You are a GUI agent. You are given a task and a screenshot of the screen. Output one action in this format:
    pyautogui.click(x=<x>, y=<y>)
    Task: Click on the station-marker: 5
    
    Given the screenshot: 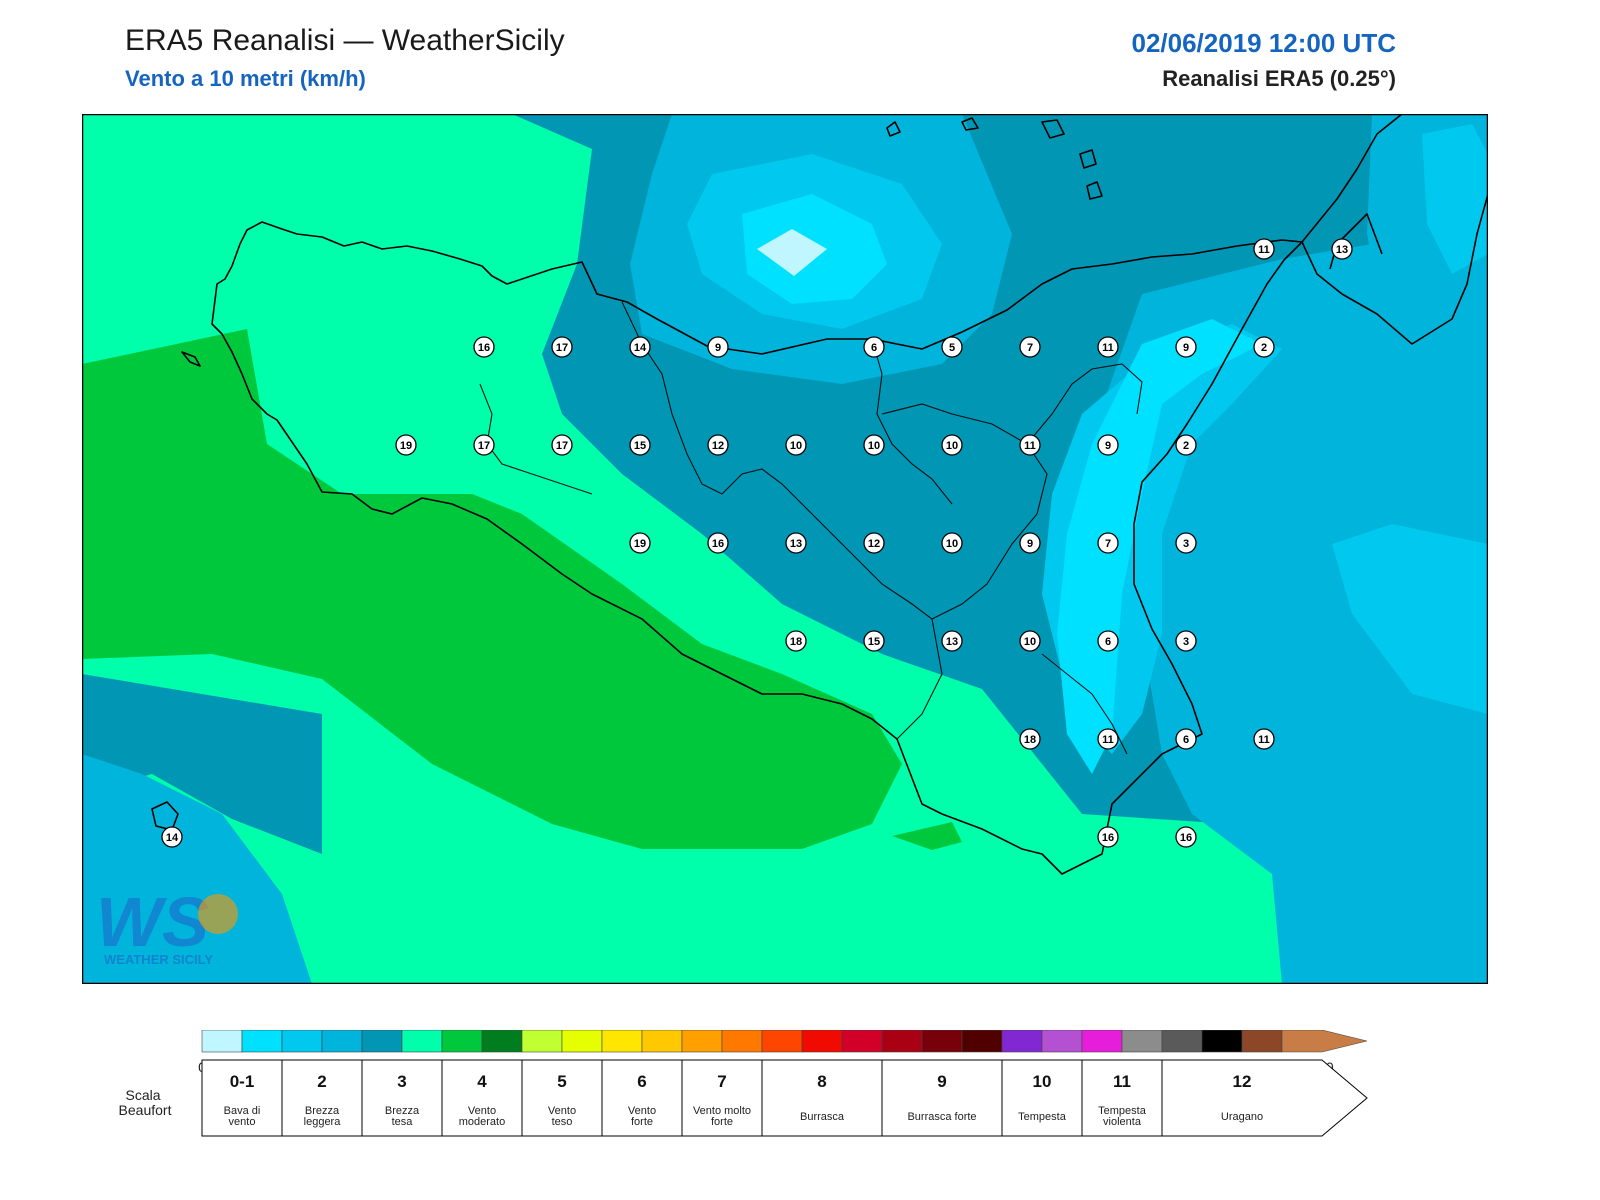 What is the action you would take?
    pyautogui.click(x=952, y=347)
    